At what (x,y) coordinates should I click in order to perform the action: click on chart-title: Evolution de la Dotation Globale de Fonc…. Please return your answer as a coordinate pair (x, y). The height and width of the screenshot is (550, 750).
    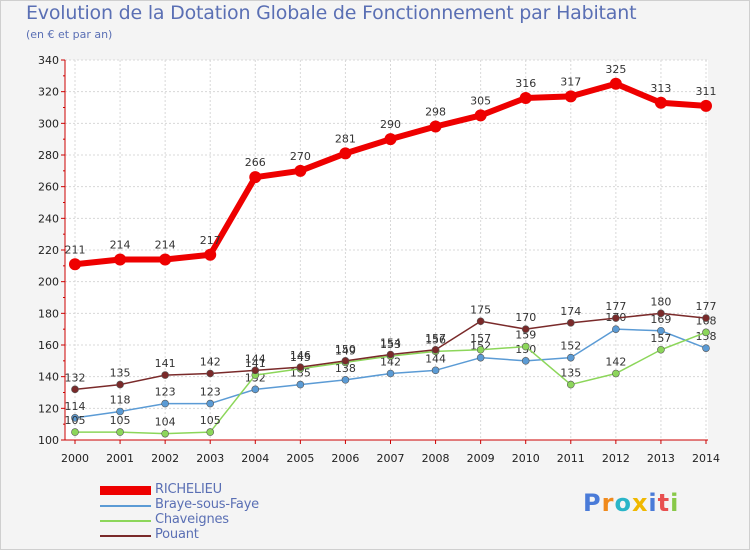
    Looking at the image, I should click on (331, 13).